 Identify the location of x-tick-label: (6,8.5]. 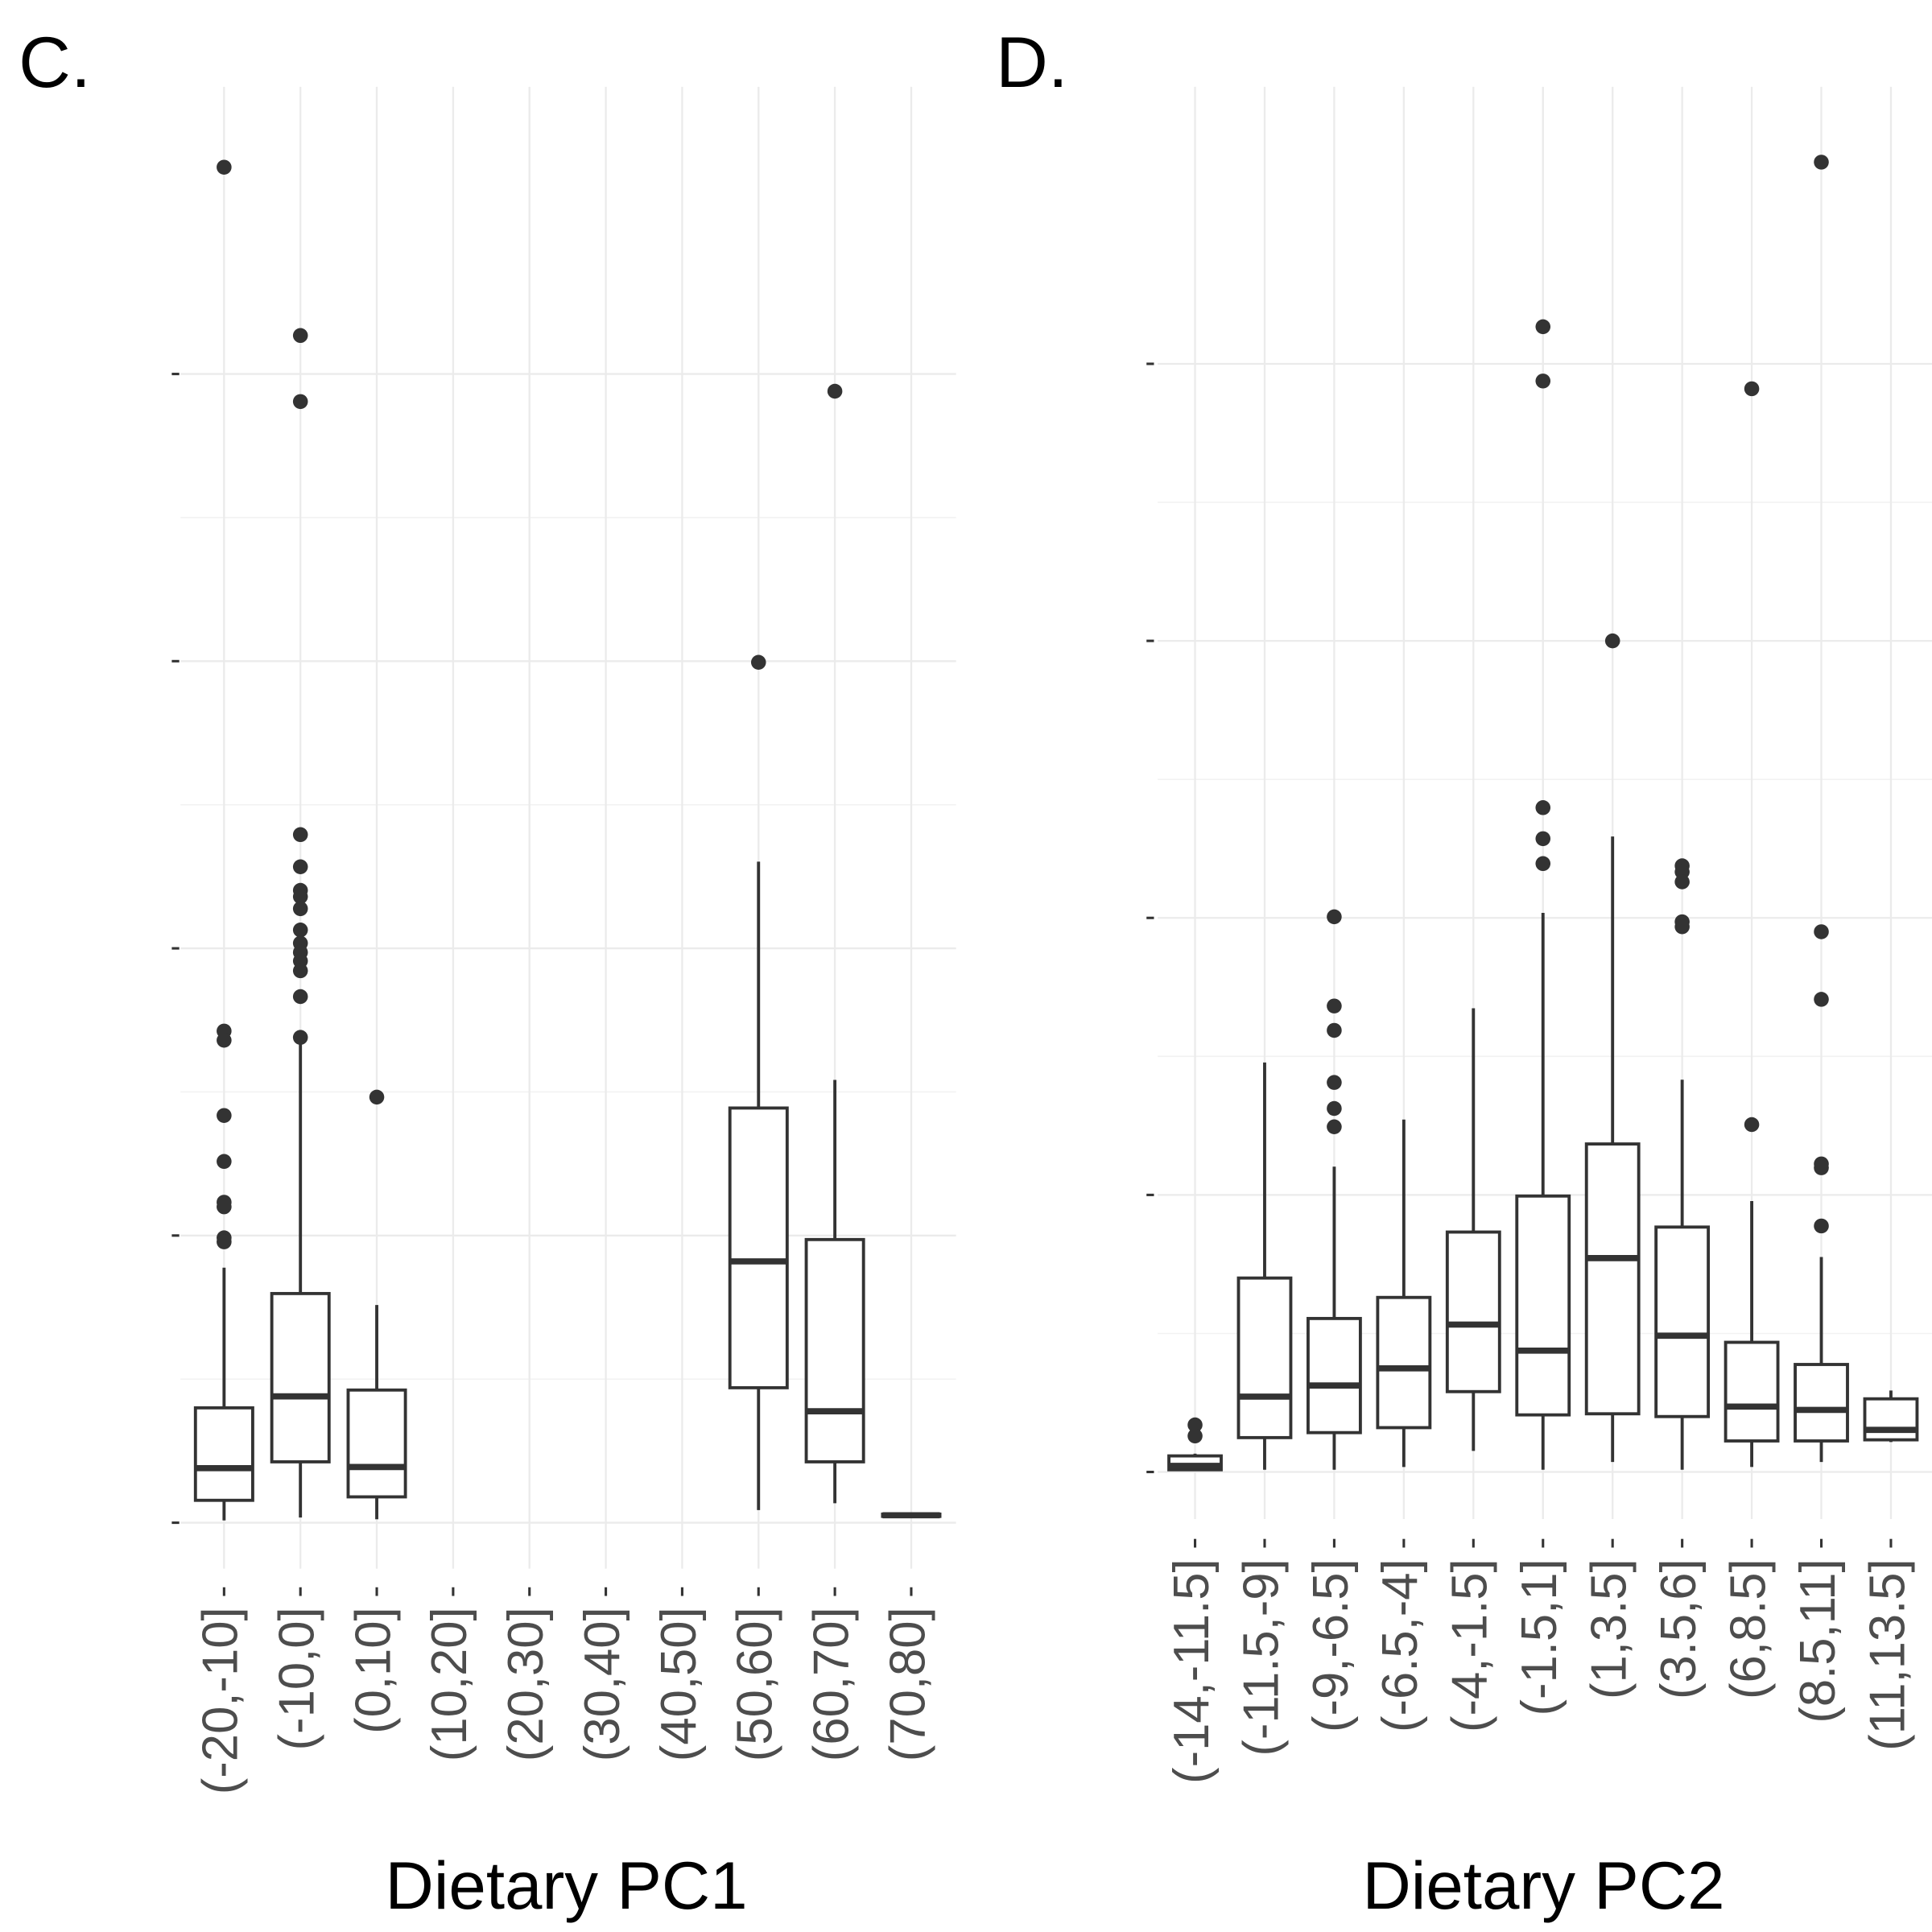
(1748, 1628).